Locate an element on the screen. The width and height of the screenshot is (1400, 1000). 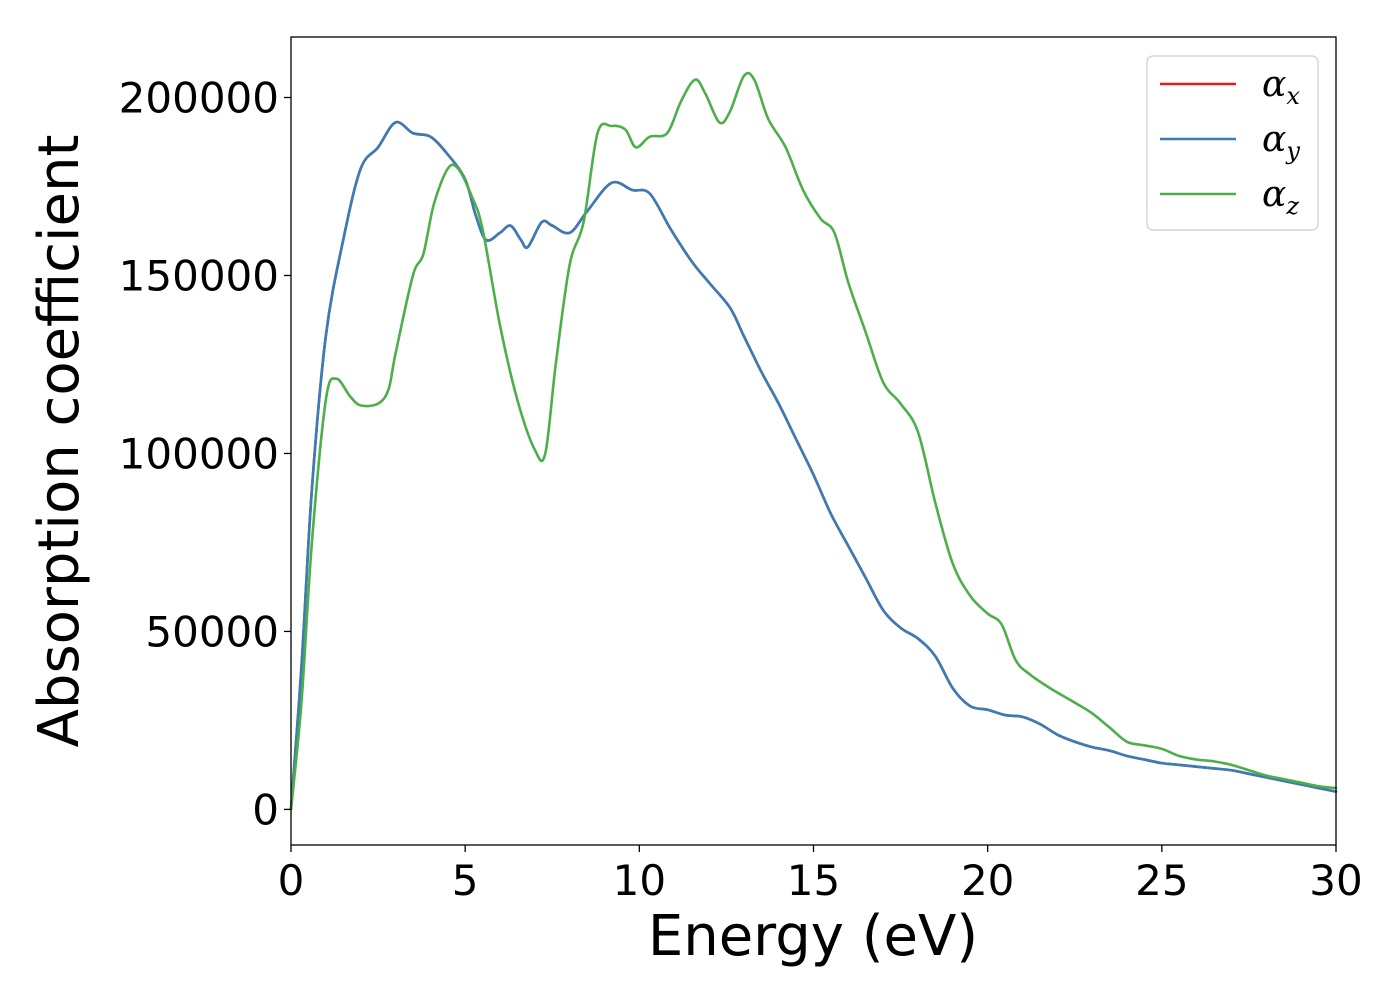
x-tick-label: 20 is located at coordinates (987, 880).